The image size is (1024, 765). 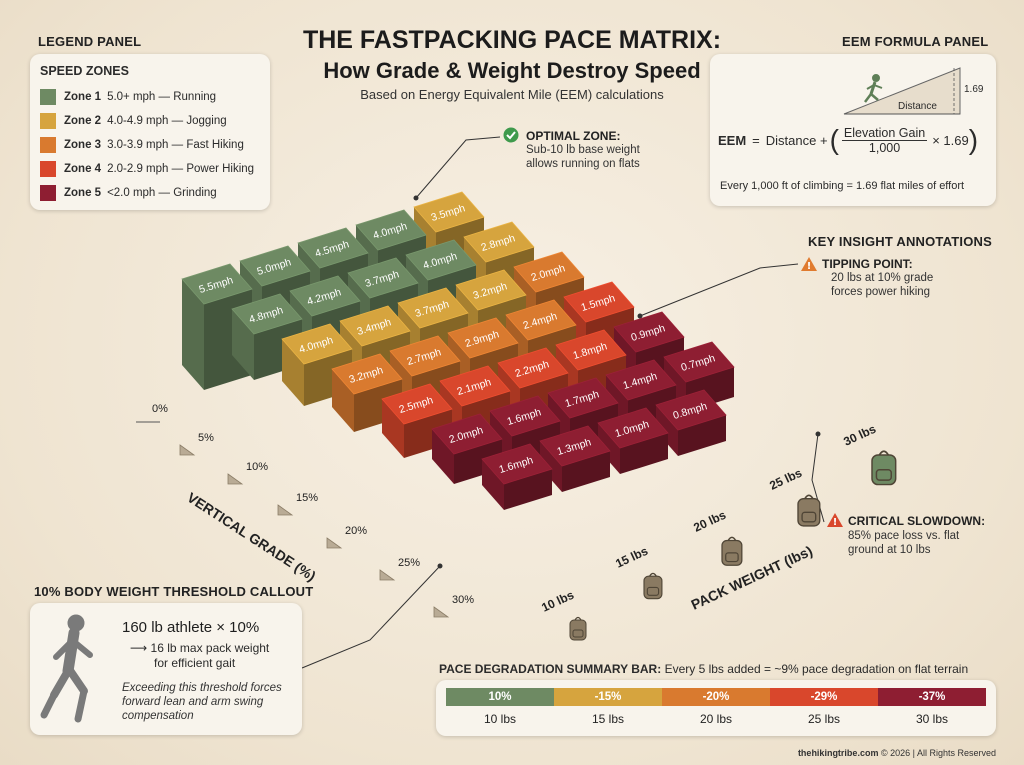 I want to click on threshold-line-2: ⟶ 16 lb max pack weight, so click(x=200, y=648).